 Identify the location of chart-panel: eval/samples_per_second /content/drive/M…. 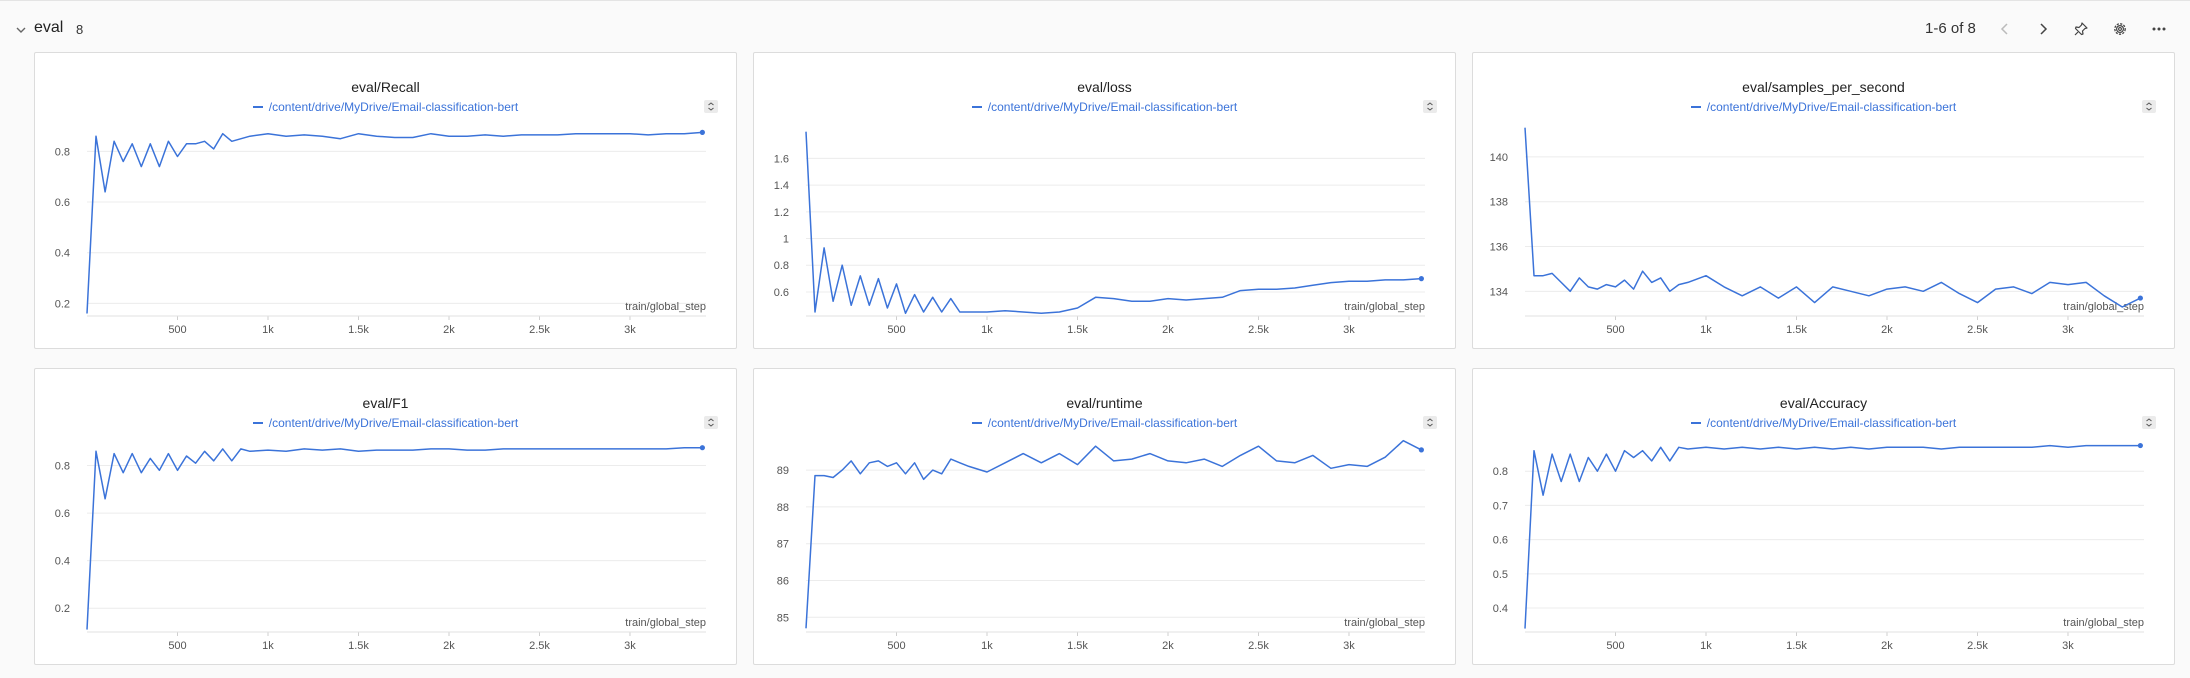
(1823, 200).